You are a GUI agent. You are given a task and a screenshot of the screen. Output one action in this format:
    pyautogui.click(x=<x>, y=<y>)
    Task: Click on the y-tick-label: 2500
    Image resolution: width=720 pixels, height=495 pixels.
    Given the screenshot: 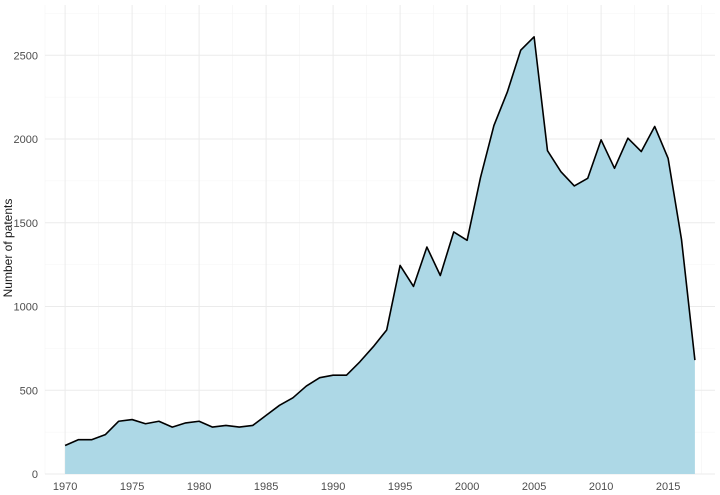 What is the action you would take?
    pyautogui.click(x=26, y=56)
    